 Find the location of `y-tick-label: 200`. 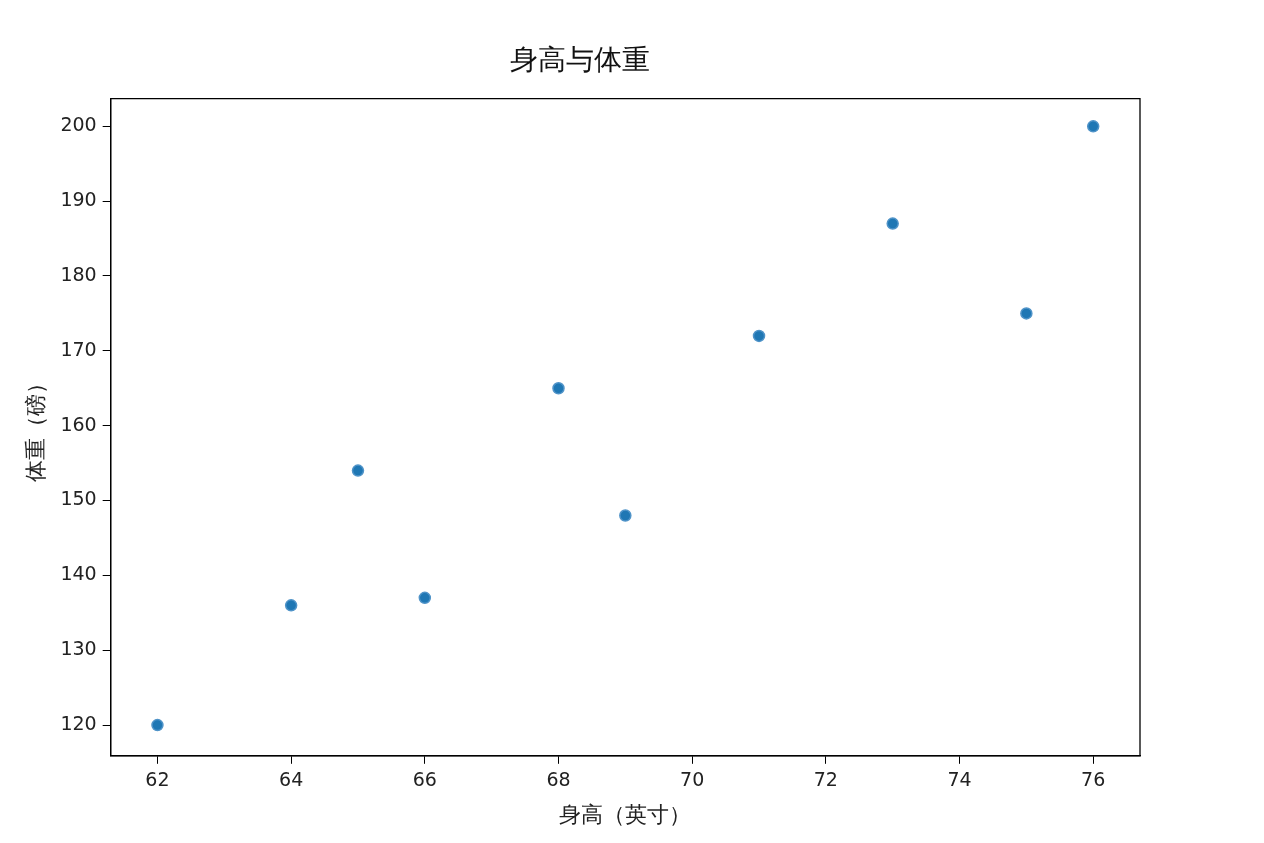

y-tick-label: 200 is located at coordinates (78, 124).